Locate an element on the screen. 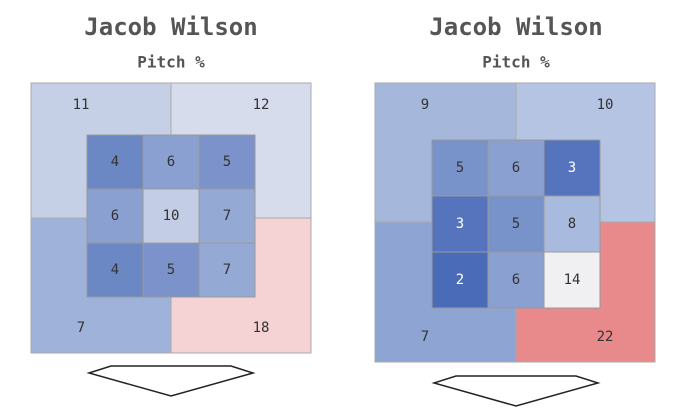  outer-zone-label: 22 is located at coordinates (605, 337).